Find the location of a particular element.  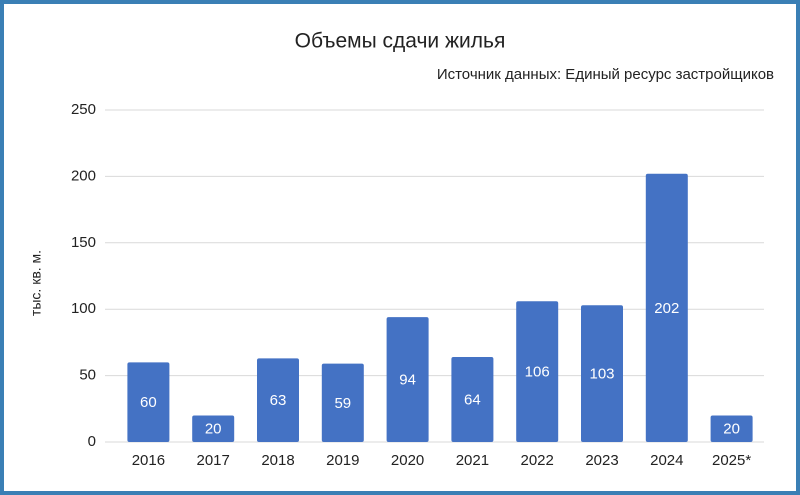

y-axis-label: тыс. кв. м. is located at coordinates (36, 283).